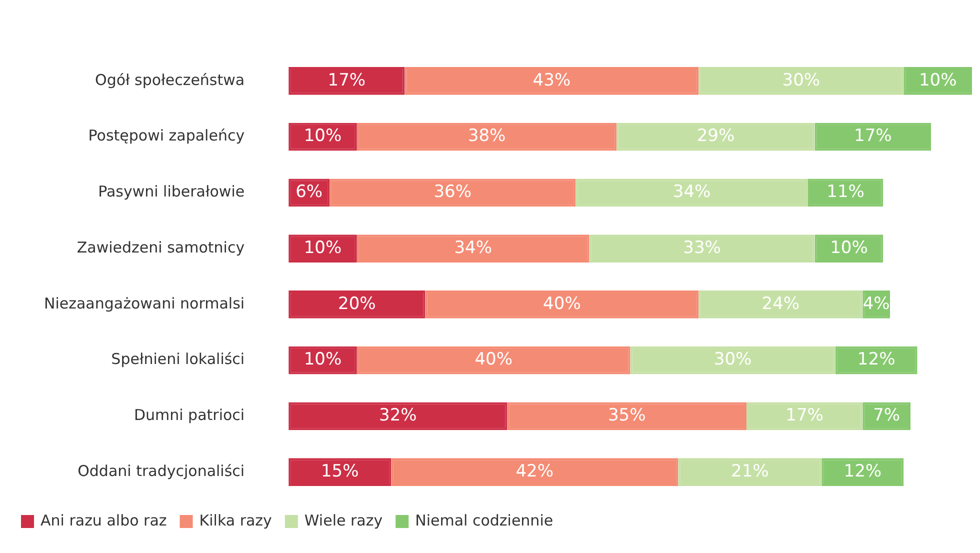  I want to click on data-label: 11%, so click(845, 192).